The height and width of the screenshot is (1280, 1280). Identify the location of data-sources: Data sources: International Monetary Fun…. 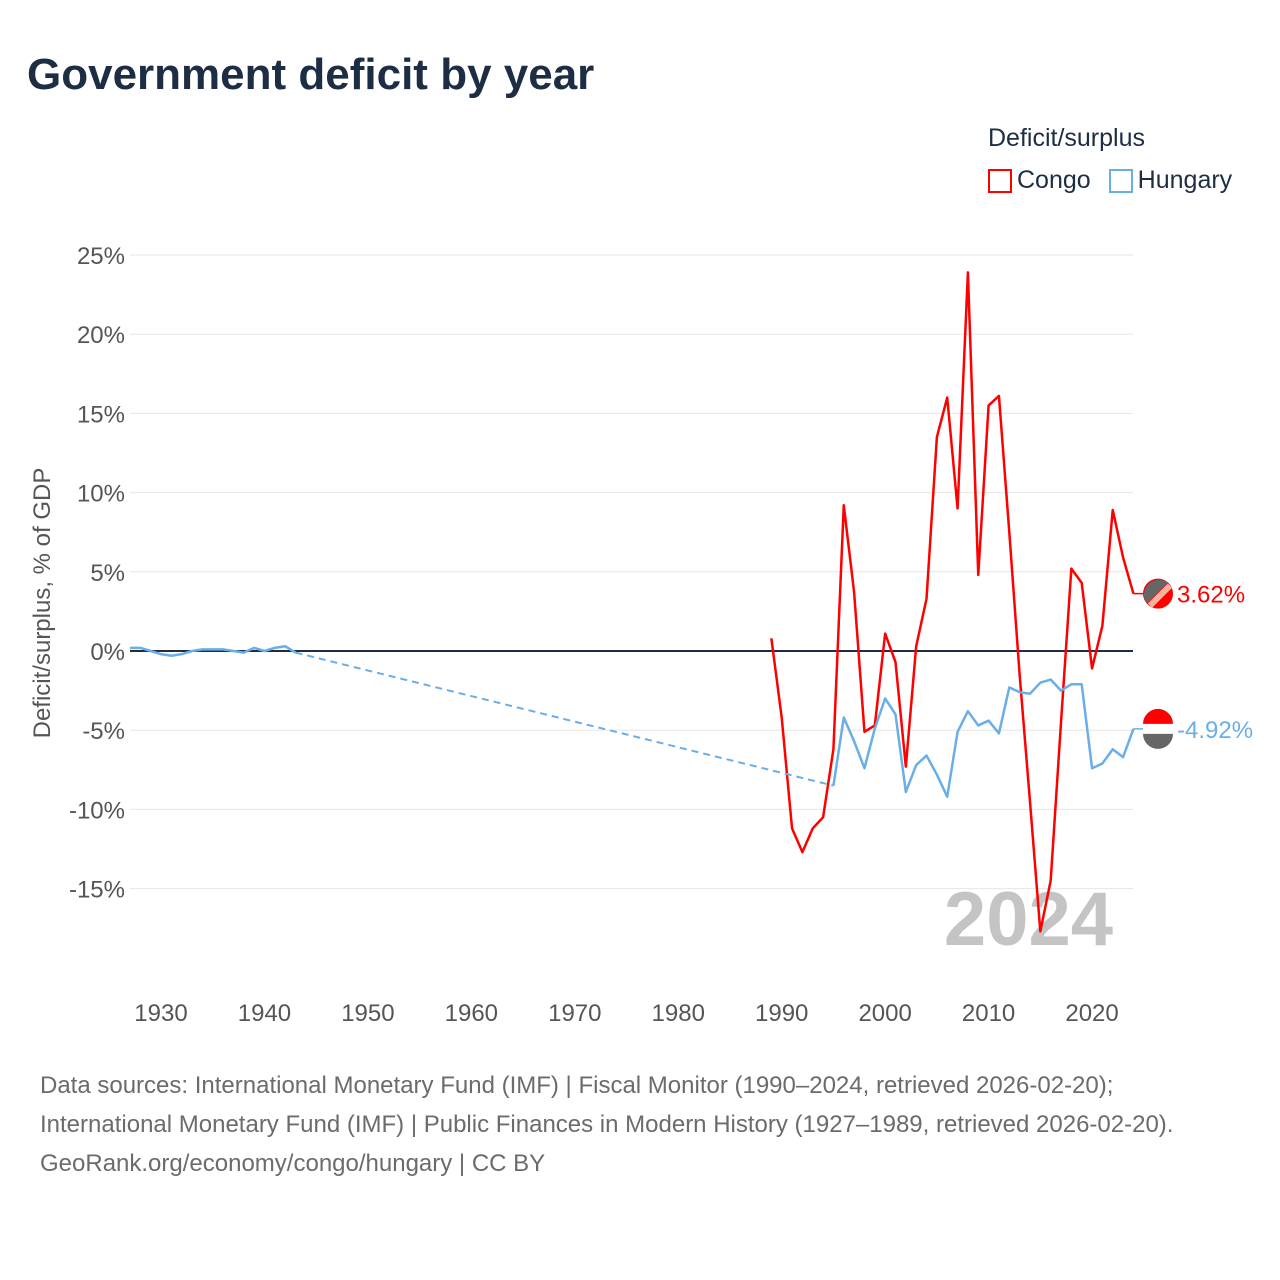
(607, 1105).